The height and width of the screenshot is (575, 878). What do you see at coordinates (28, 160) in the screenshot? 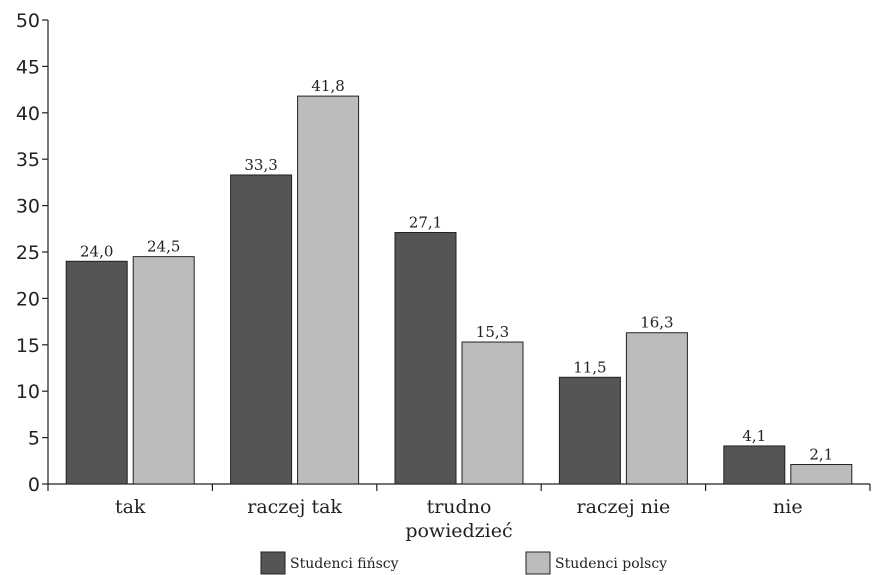
I see `y-tick-label: 35` at bounding box center [28, 160].